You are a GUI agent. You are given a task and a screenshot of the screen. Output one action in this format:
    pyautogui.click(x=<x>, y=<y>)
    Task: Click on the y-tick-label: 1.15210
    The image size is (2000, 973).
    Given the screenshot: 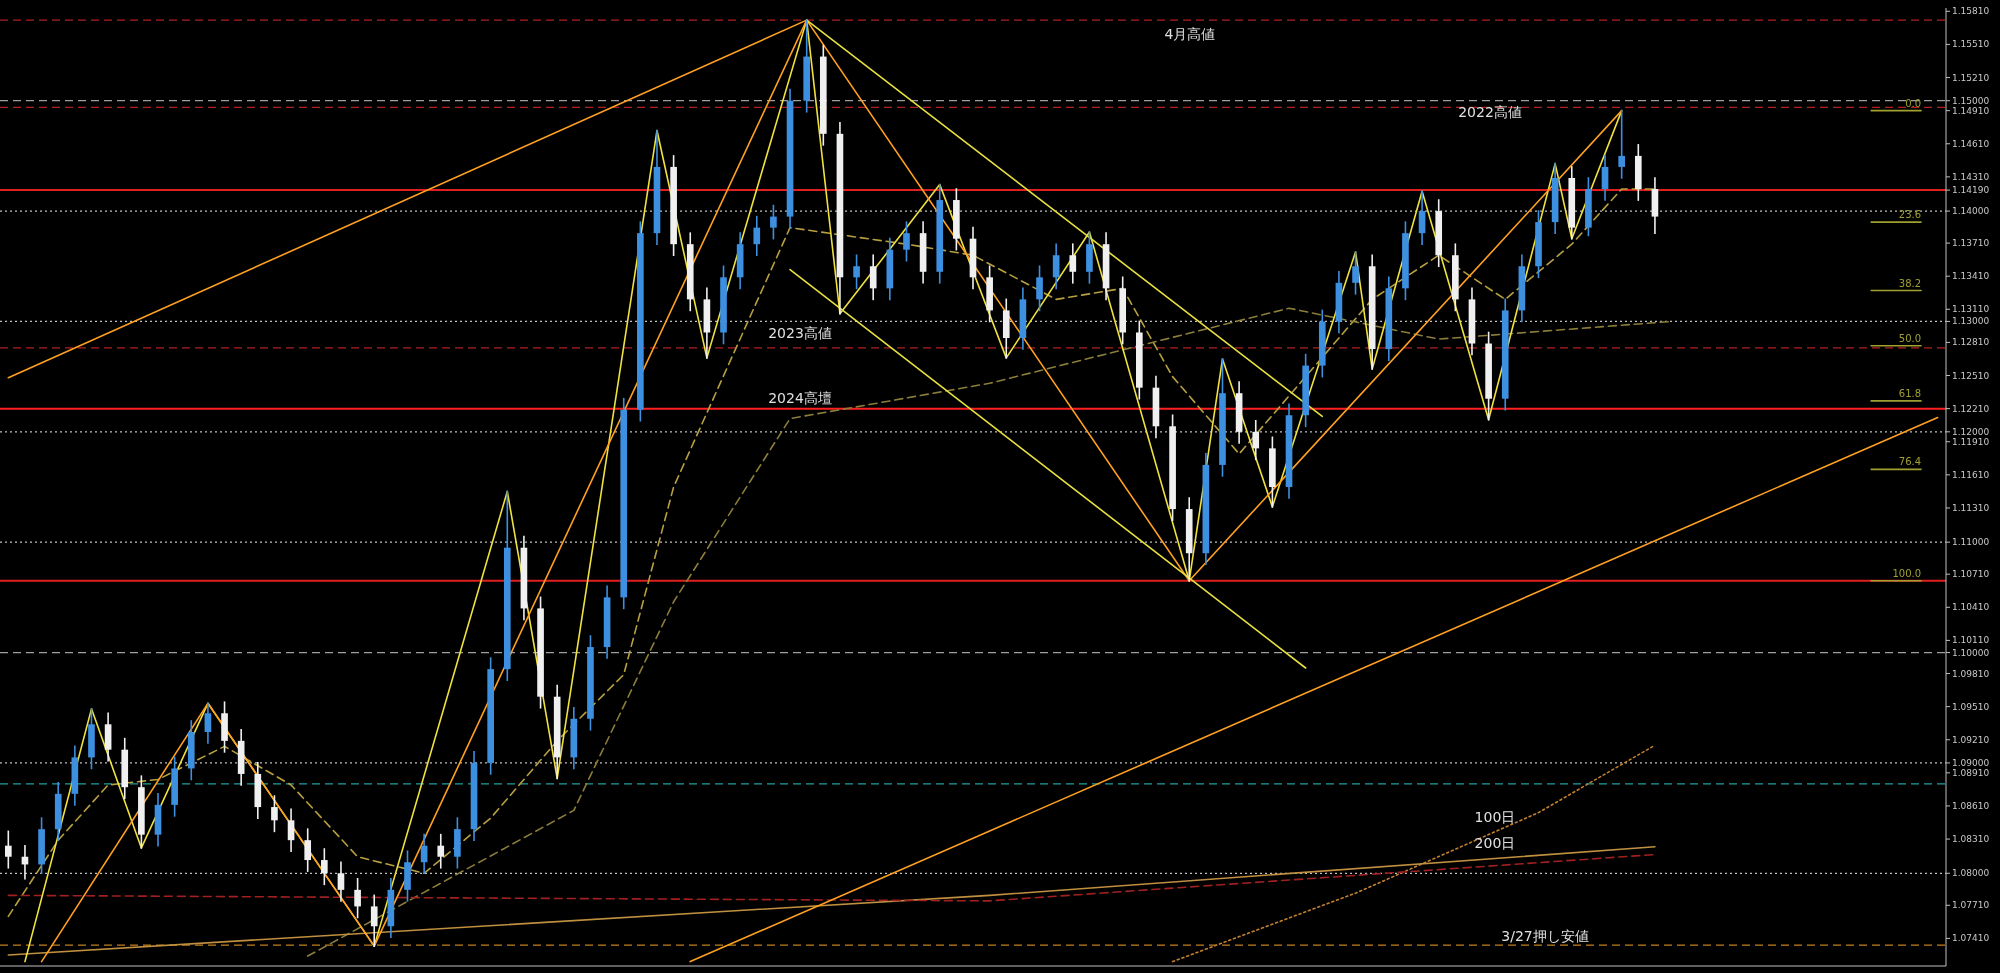 What is the action you would take?
    pyautogui.click(x=1971, y=77)
    